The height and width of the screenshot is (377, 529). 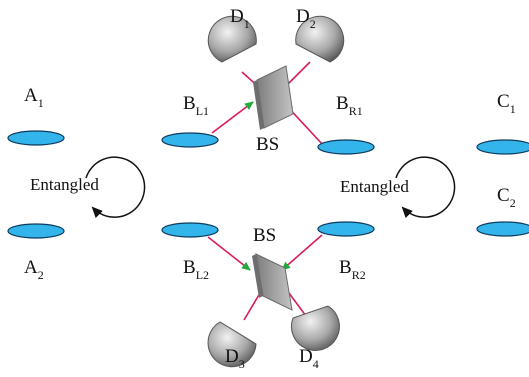 What do you see at coordinates (232, 39) in the screenshot?
I see `detector-d1-icon` at bounding box center [232, 39].